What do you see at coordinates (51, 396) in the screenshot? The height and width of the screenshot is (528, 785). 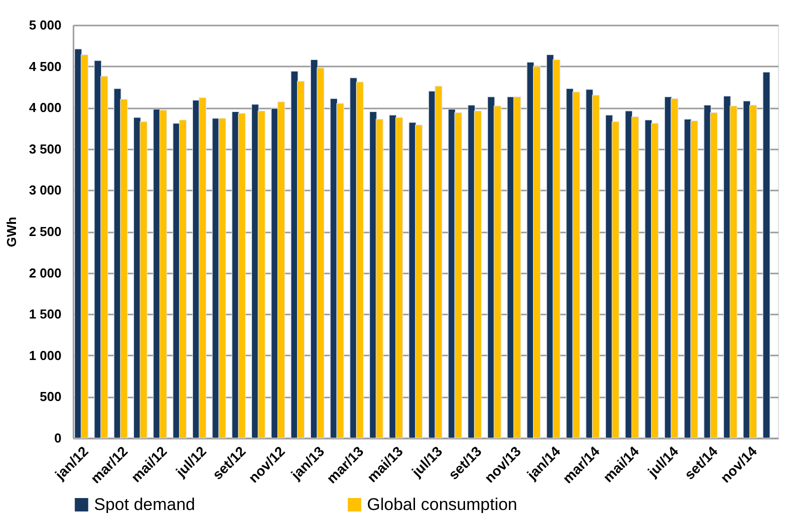 I see `y-tick-label: 500` at bounding box center [51, 396].